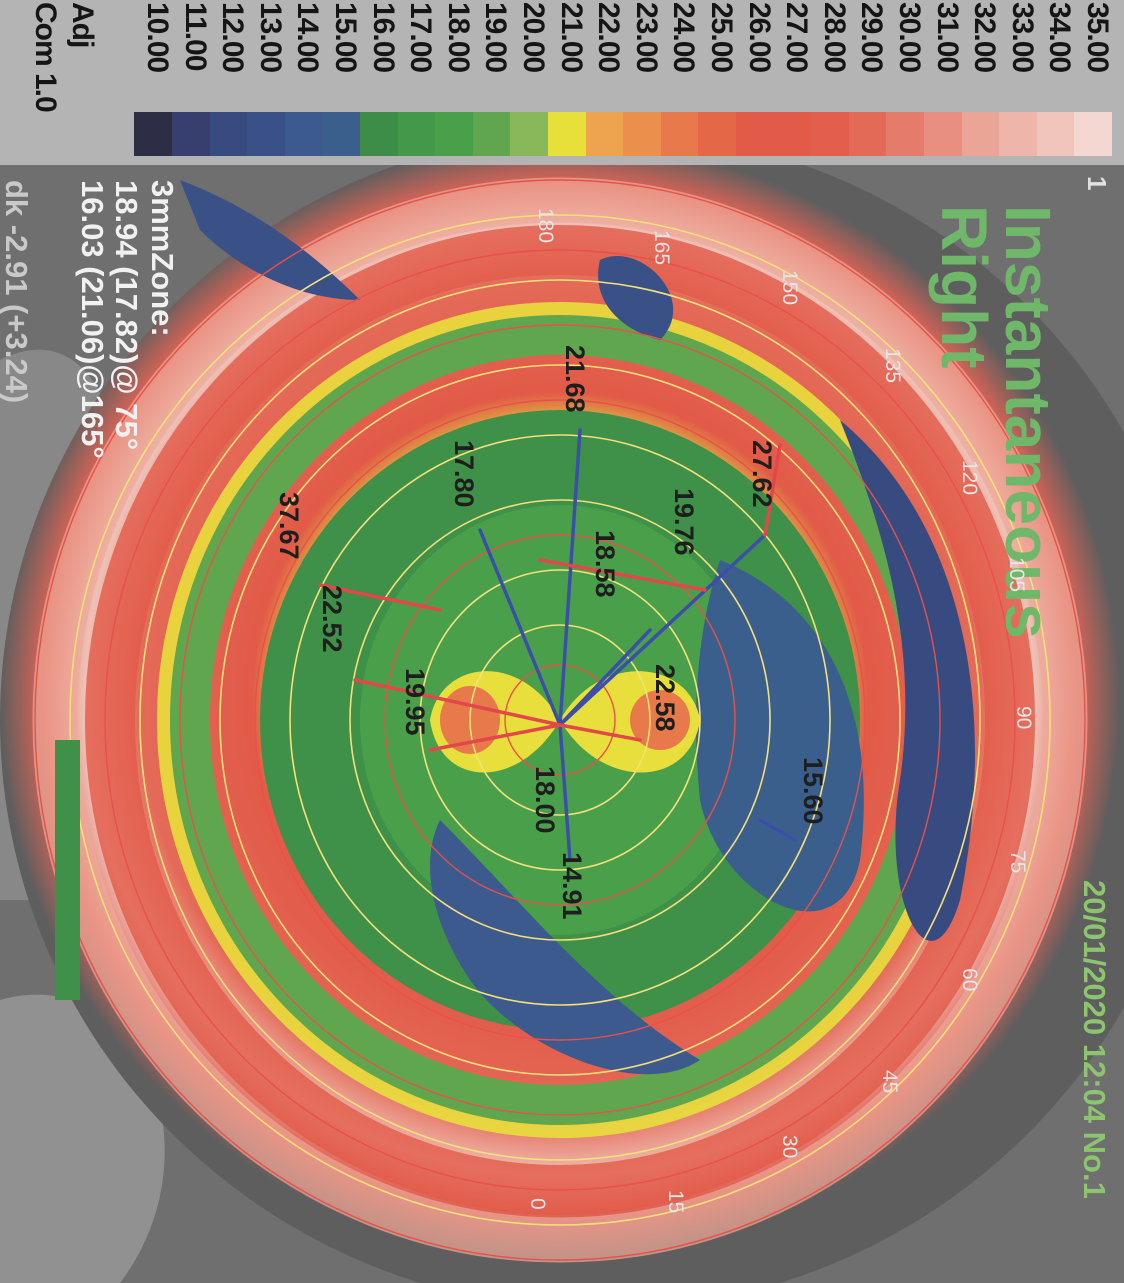 The height and width of the screenshot is (1283, 1124). Describe the element at coordinates (969, 478) in the screenshot. I see `degree-mark-120: 120` at that location.